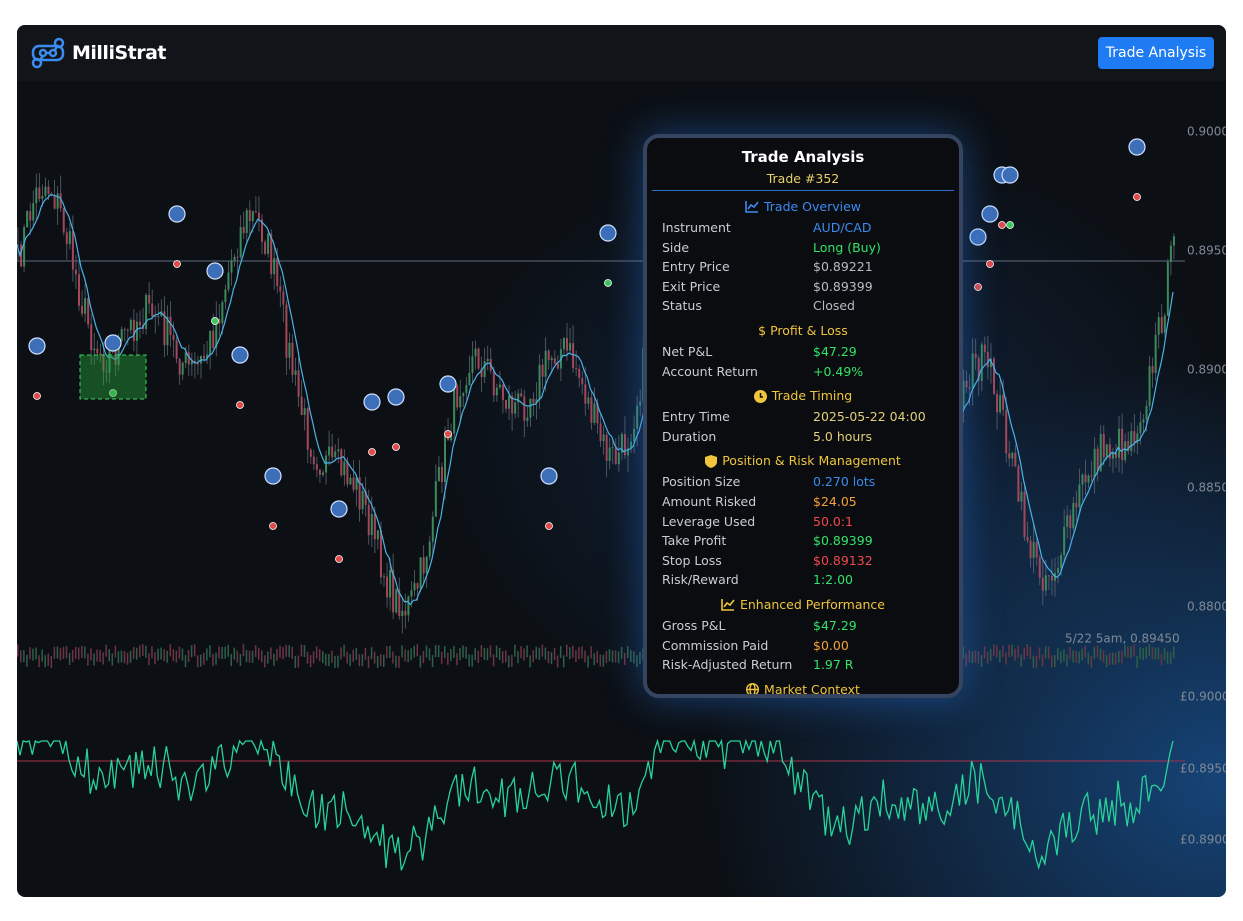 Image resolution: width=1243 pixels, height=921 pixels. Describe the element at coordinates (812, 396) in the screenshot. I see `heading-text: Trade Timing` at that location.